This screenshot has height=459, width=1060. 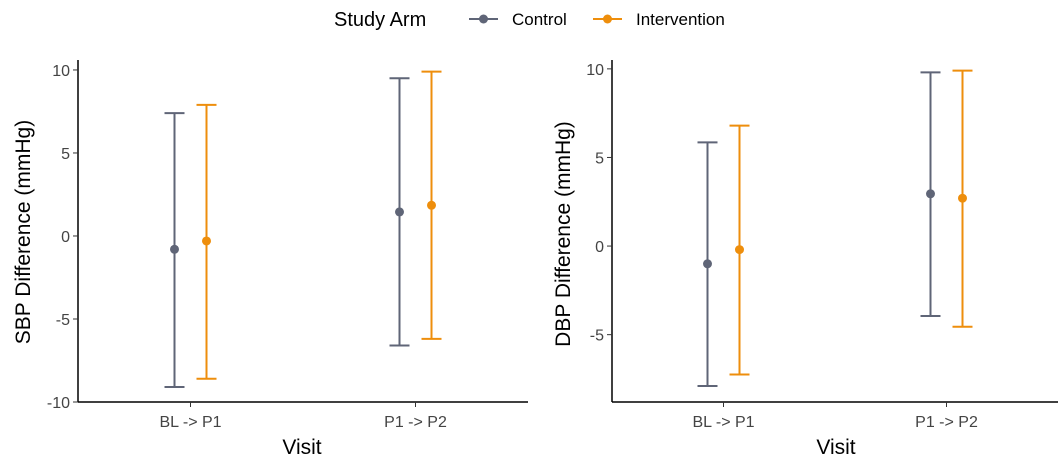 What do you see at coordinates (63, 320) in the screenshot?
I see `sbp-y-tick-label-1: -5` at bounding box center [63, 320].